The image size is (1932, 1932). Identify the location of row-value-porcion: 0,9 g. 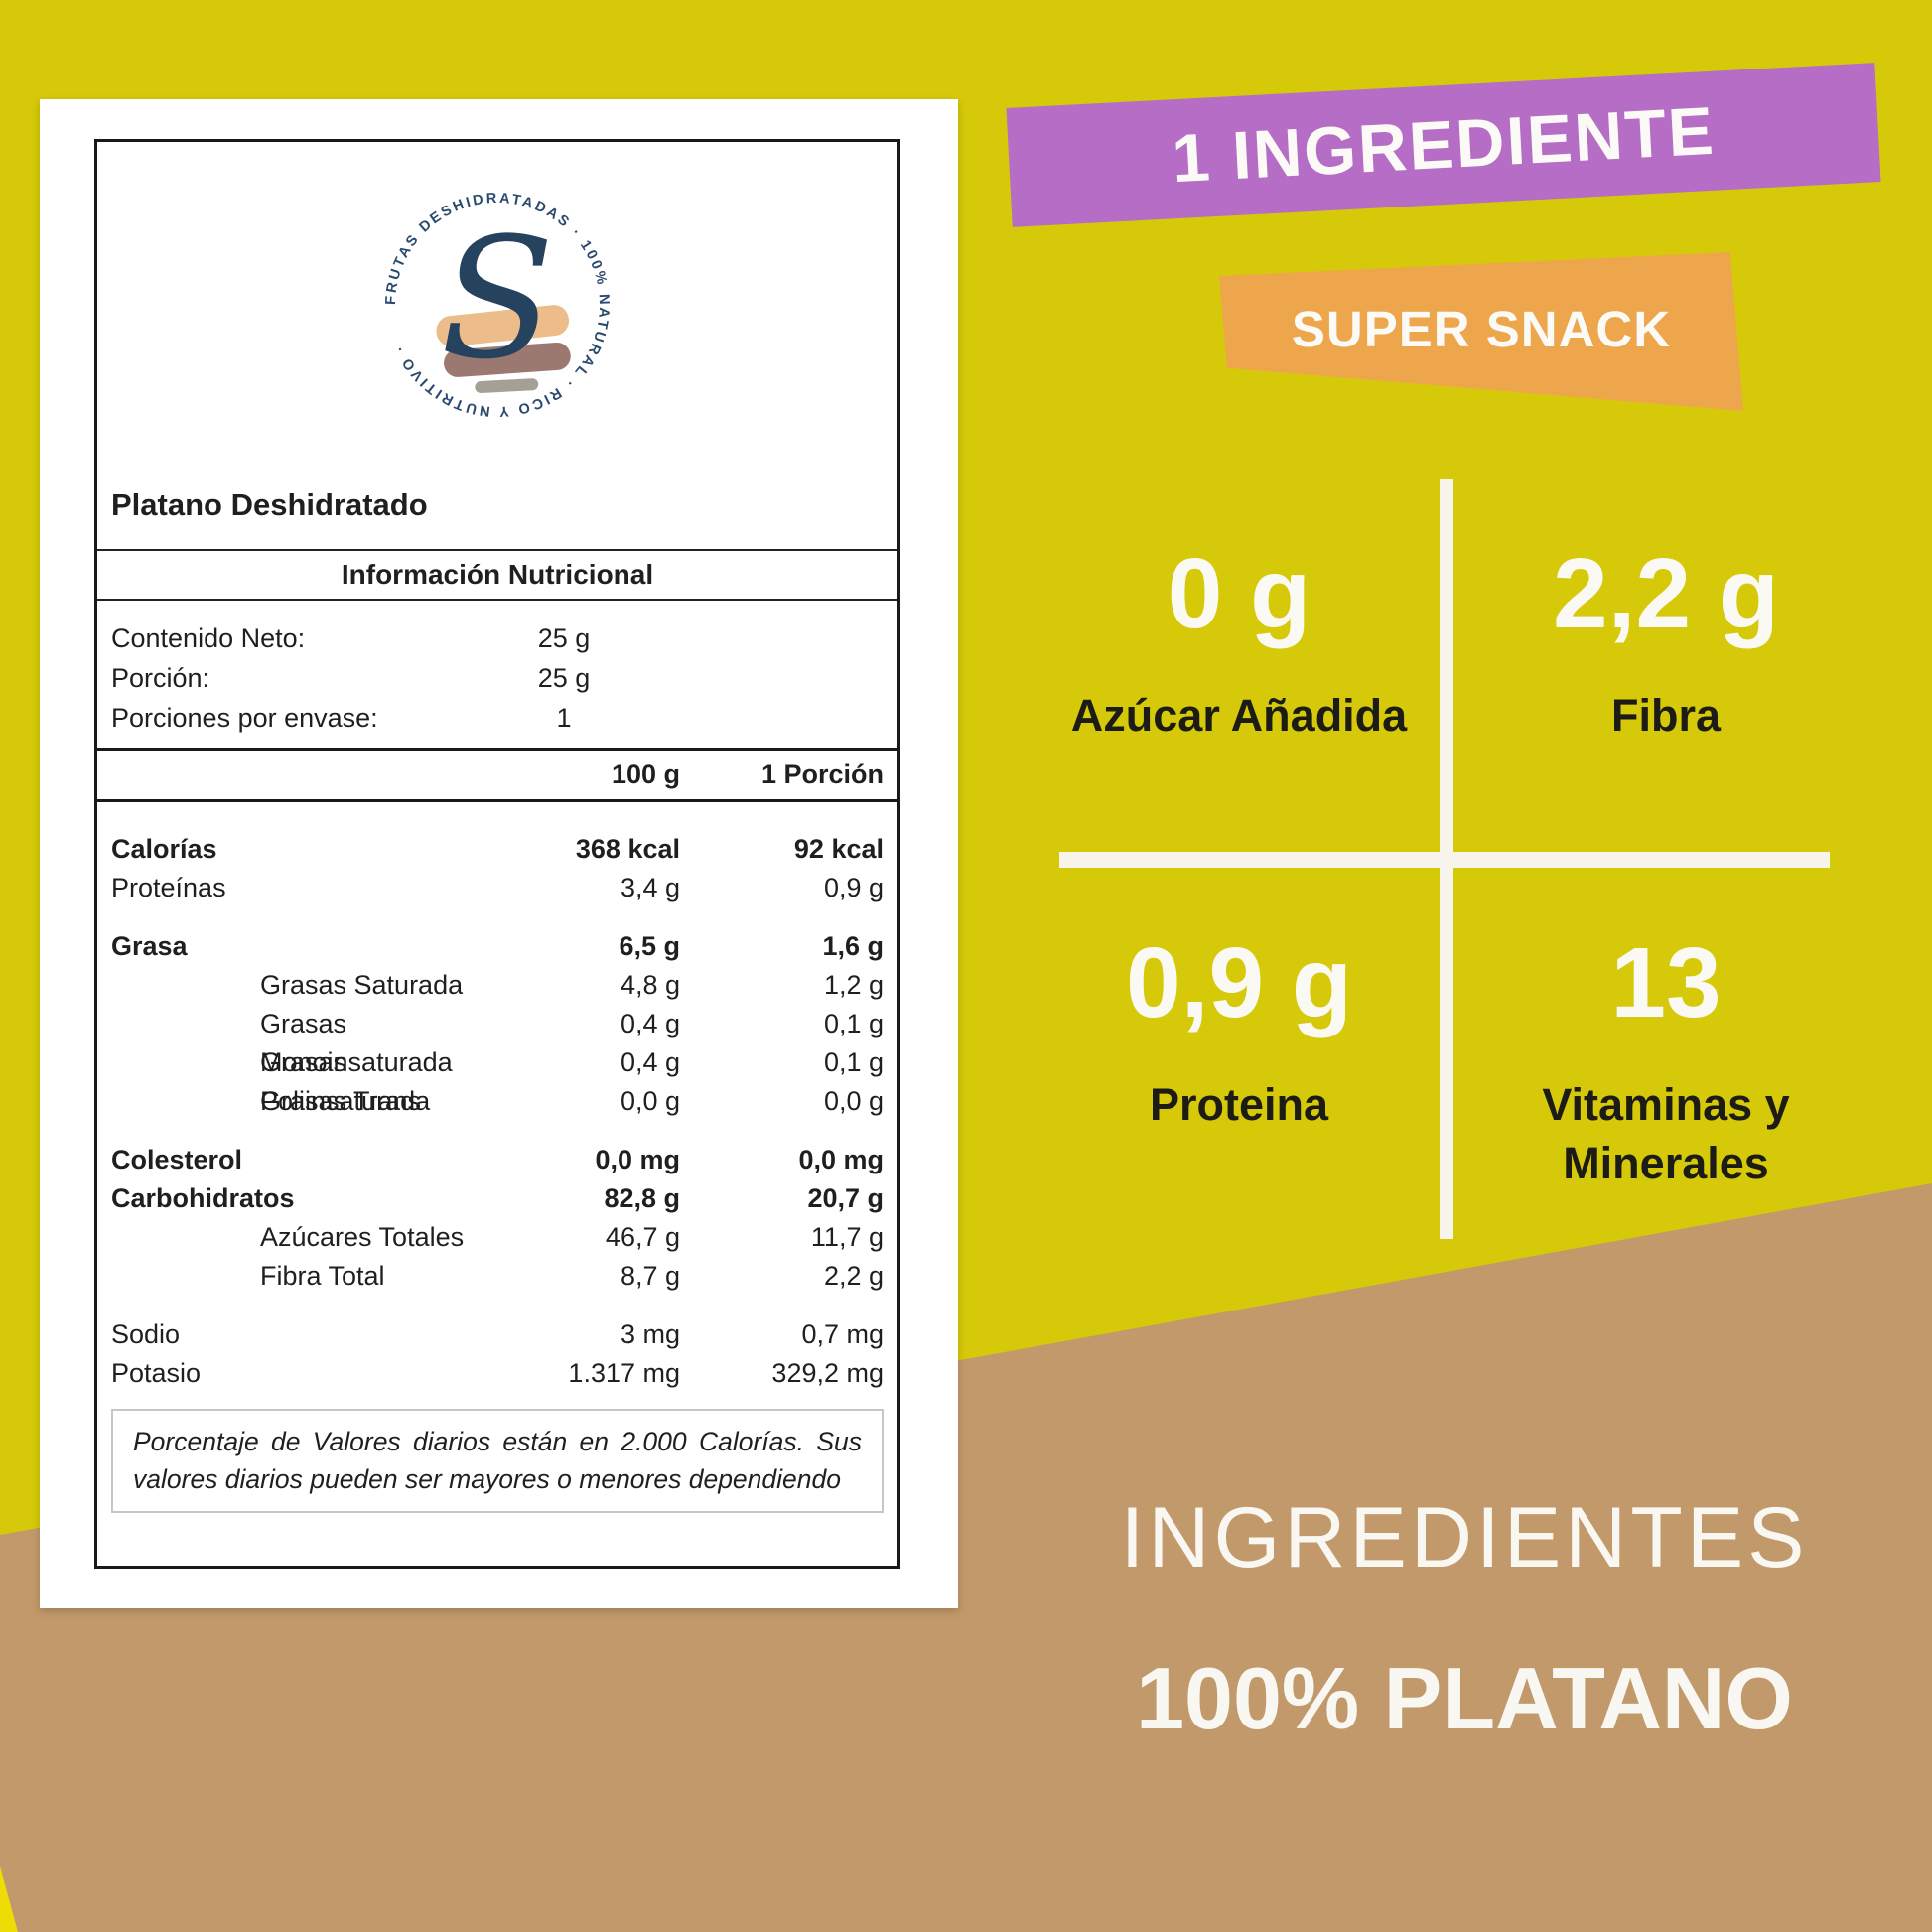
(853, 888).